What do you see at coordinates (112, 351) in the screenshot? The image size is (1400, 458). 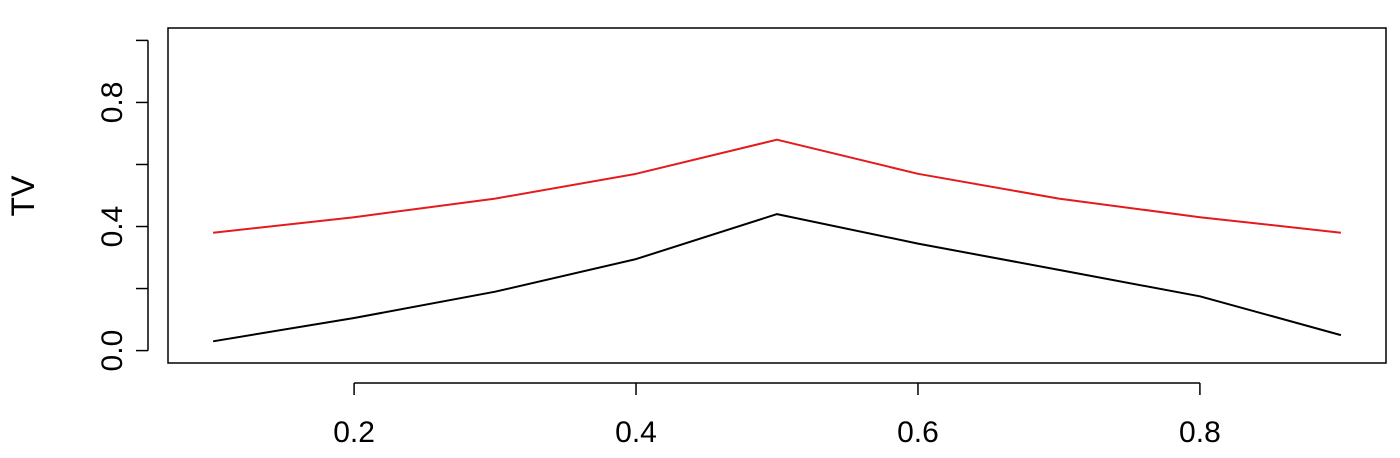 I see `y-tick-label: 0.0` at bounding box center [112, 351].